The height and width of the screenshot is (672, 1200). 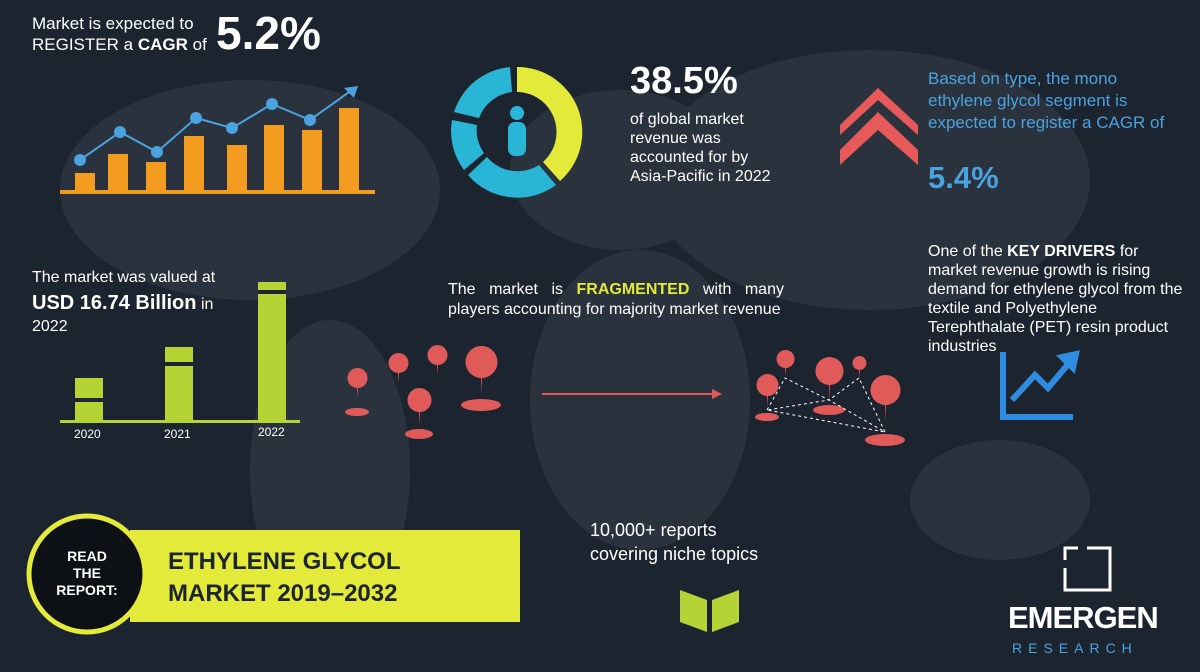 What do you see at coordinates (653, 530) in the screenshot?
I see `reports-line1: 10,000+ reports` at bounding box center [653, 530].